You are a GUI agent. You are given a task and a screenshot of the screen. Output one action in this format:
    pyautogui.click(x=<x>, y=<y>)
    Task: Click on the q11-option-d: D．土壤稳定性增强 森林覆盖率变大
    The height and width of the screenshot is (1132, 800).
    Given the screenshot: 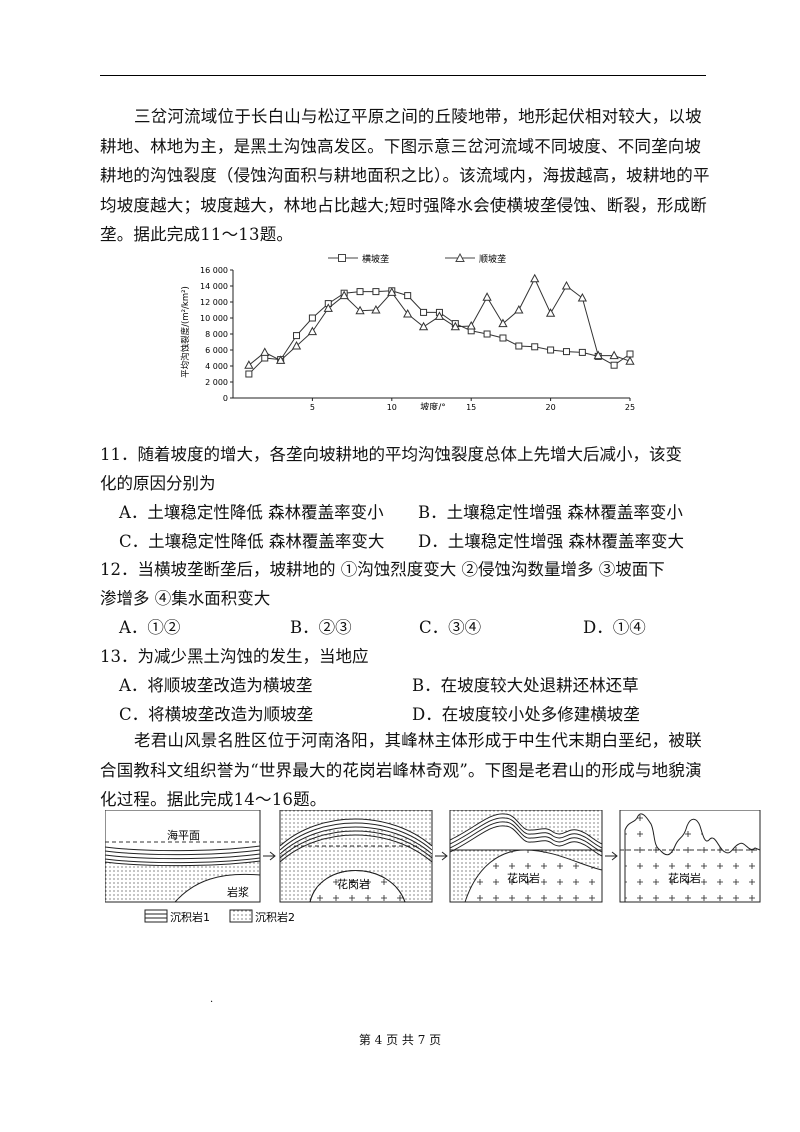 What is the action you would take?
    pyautogui.click(x=551, y=541)
    